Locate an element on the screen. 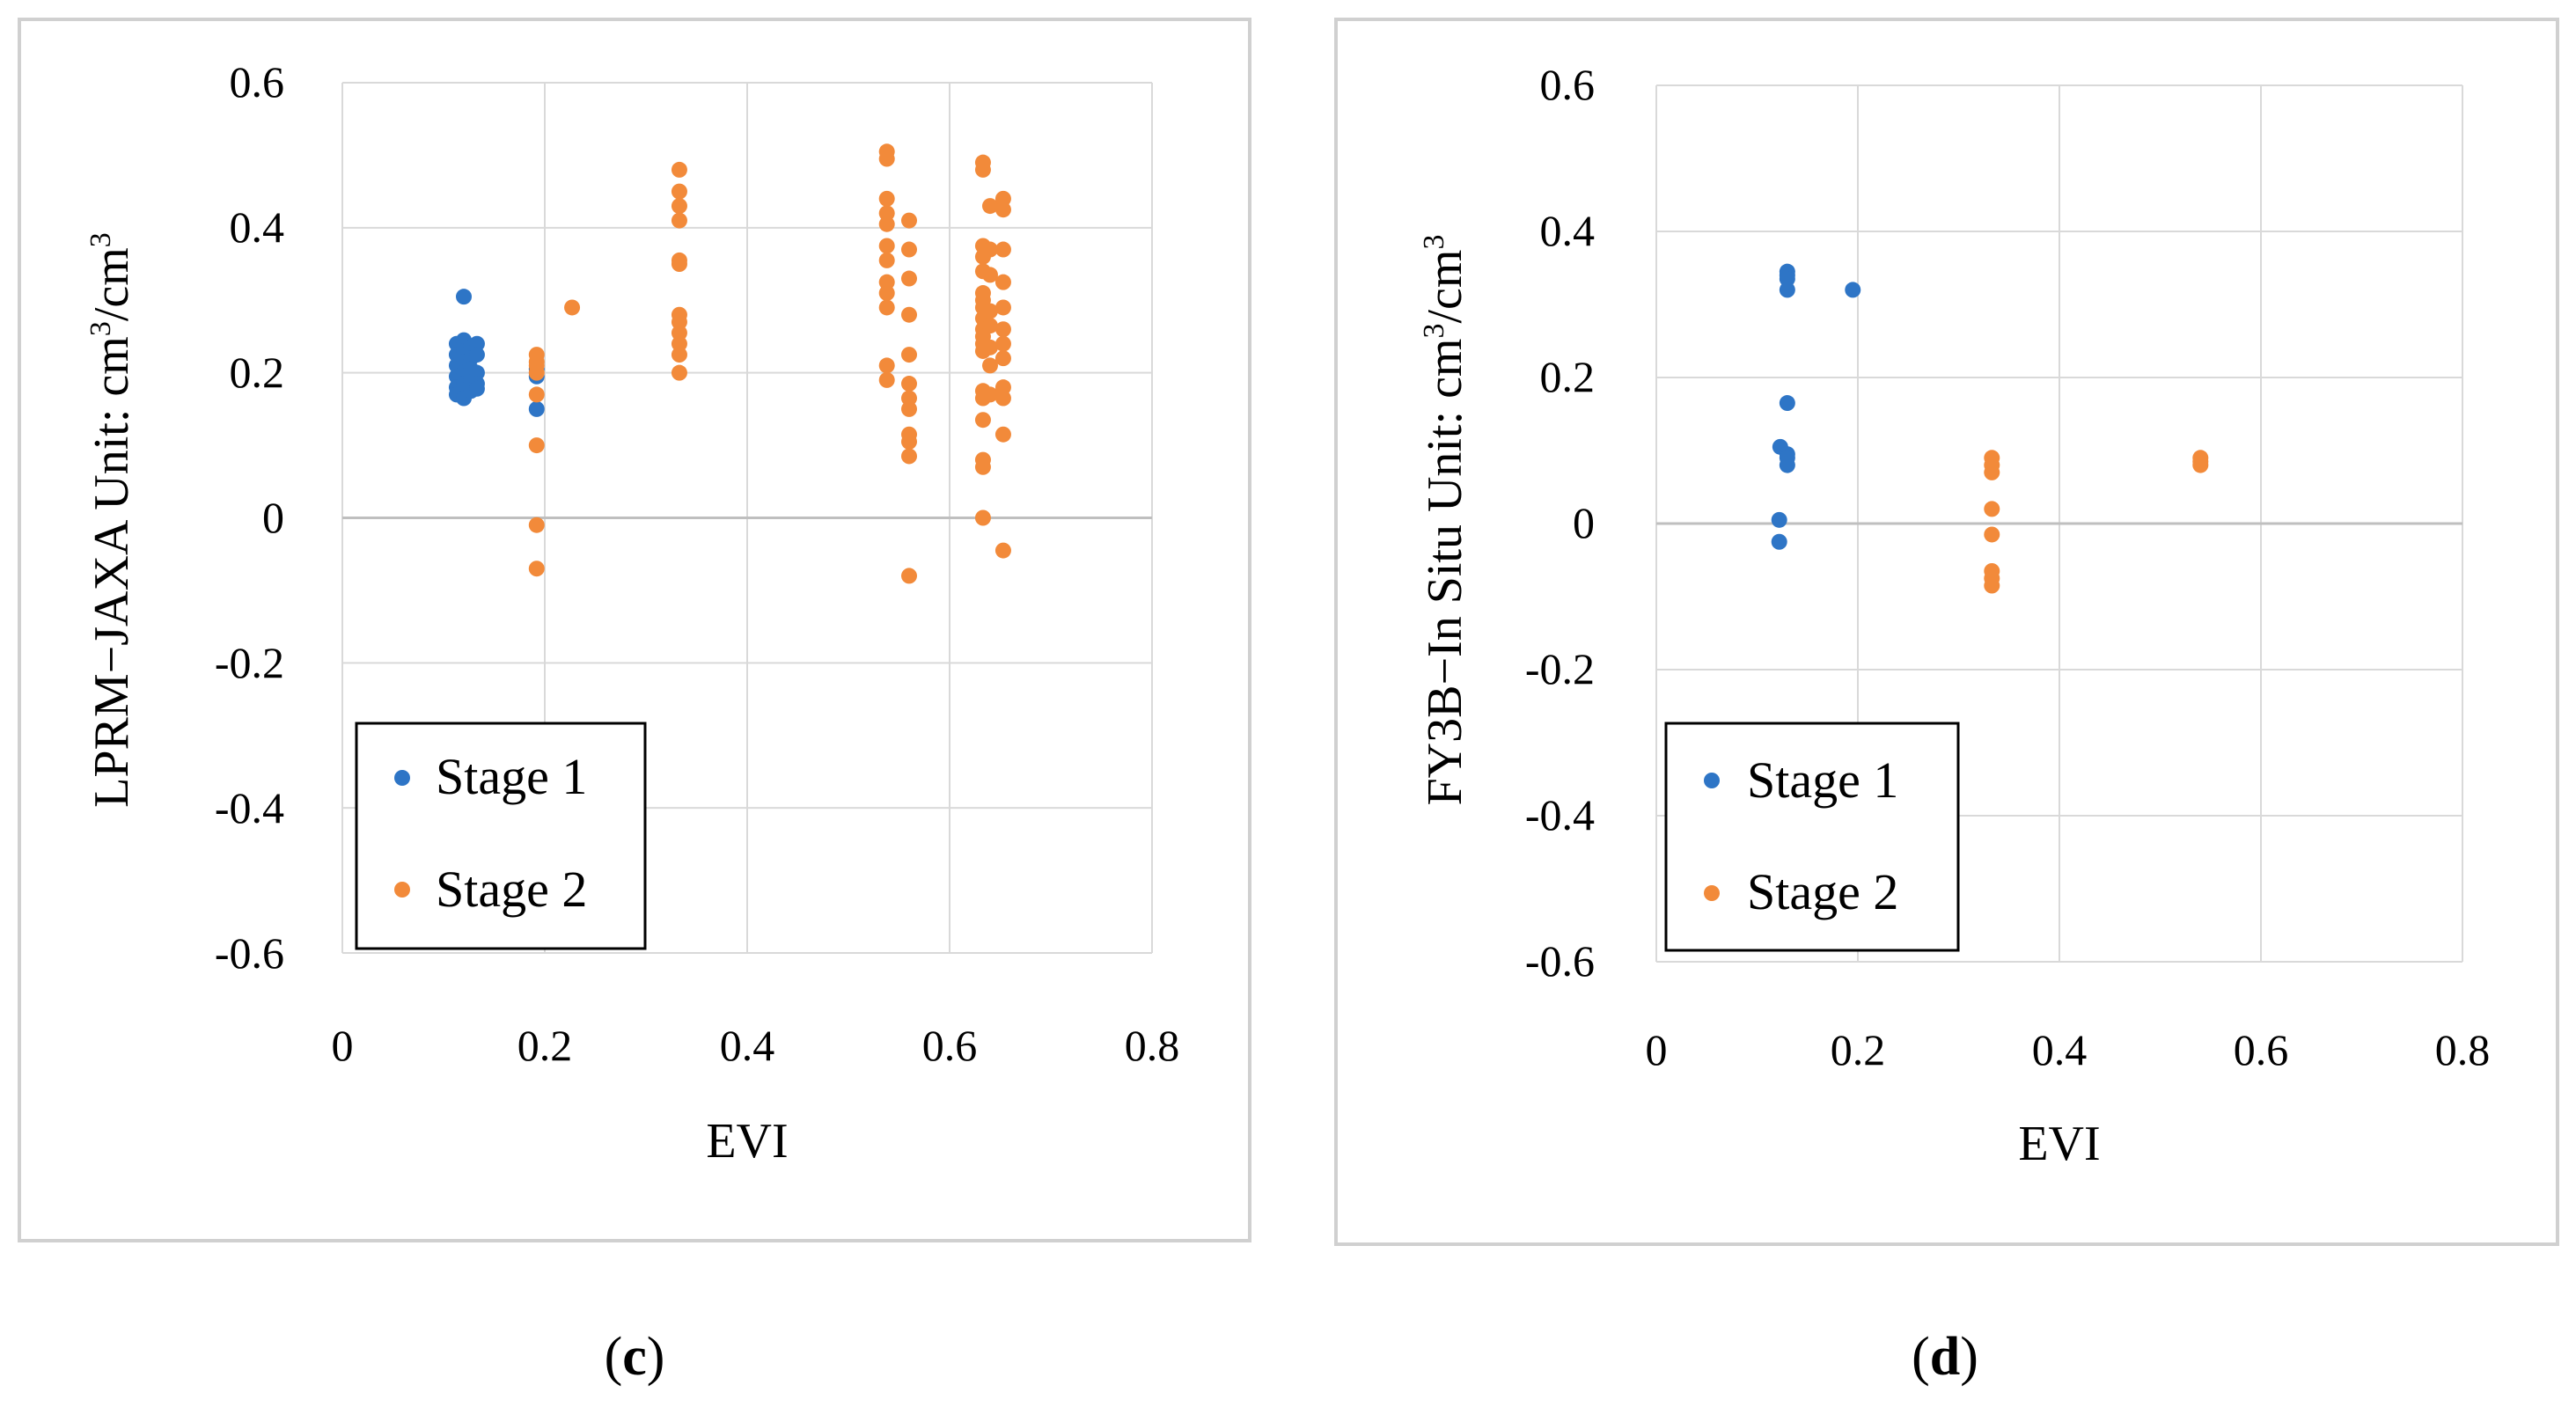  y-tick-label: -0.2 is located at coordinates (1560, 668).